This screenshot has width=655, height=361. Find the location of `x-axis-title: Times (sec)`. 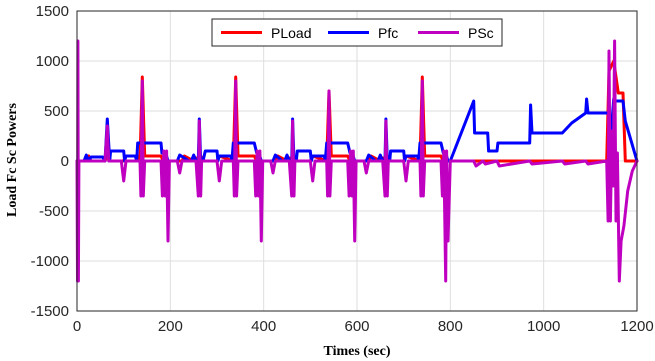

x-axis-title: Times (sec) is located at coordinates (357, 351).